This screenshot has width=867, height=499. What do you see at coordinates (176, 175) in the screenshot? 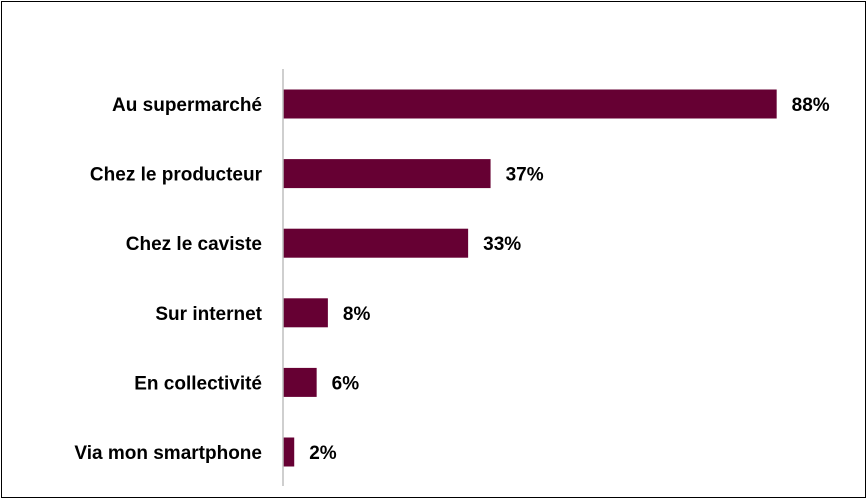
I see `category-label: Chez le producteur` at bounding box center [176, 175].